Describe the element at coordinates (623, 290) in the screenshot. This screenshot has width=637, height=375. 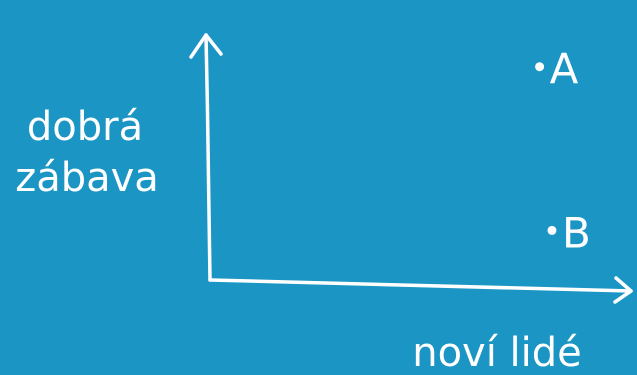
I see `x-axis-arrowhead` at that location.